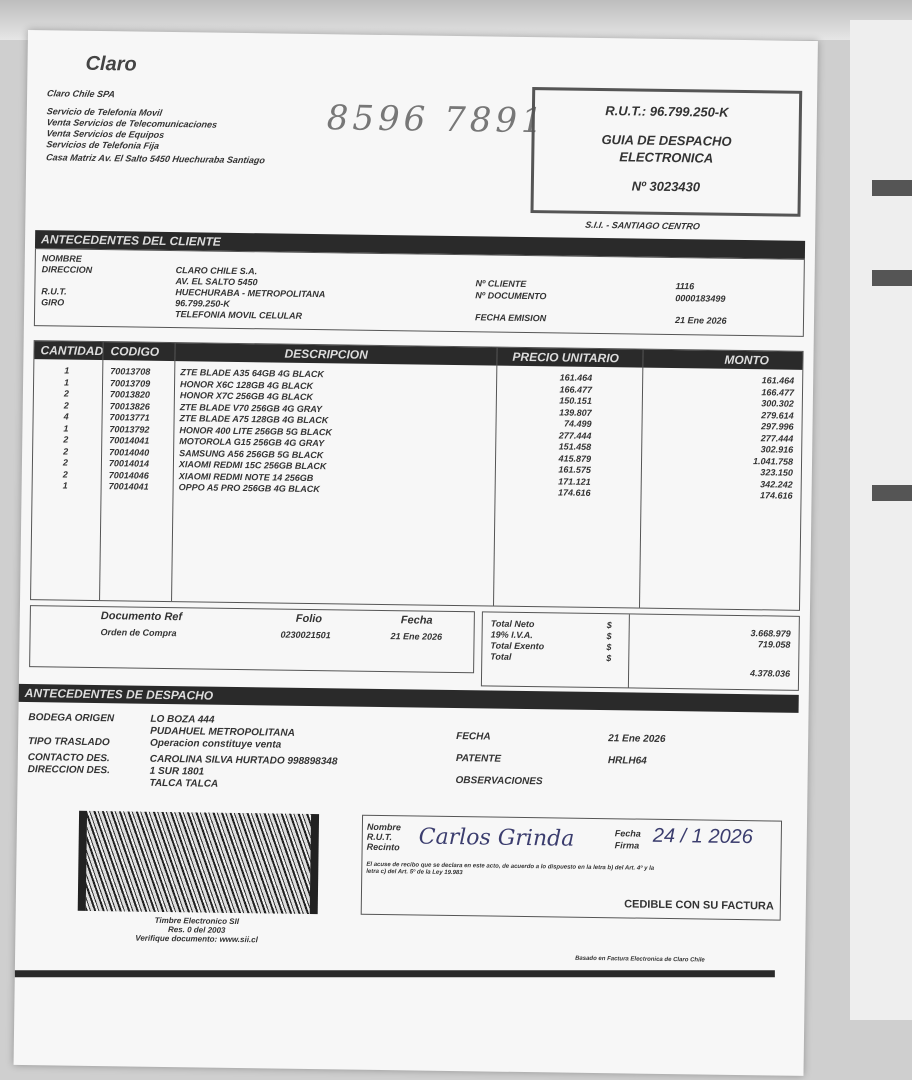  What do you see at coordinates (511, 296) in the screenshot?
I see `label: Nº DOCUMENTO` at bounding box center [511, 296].